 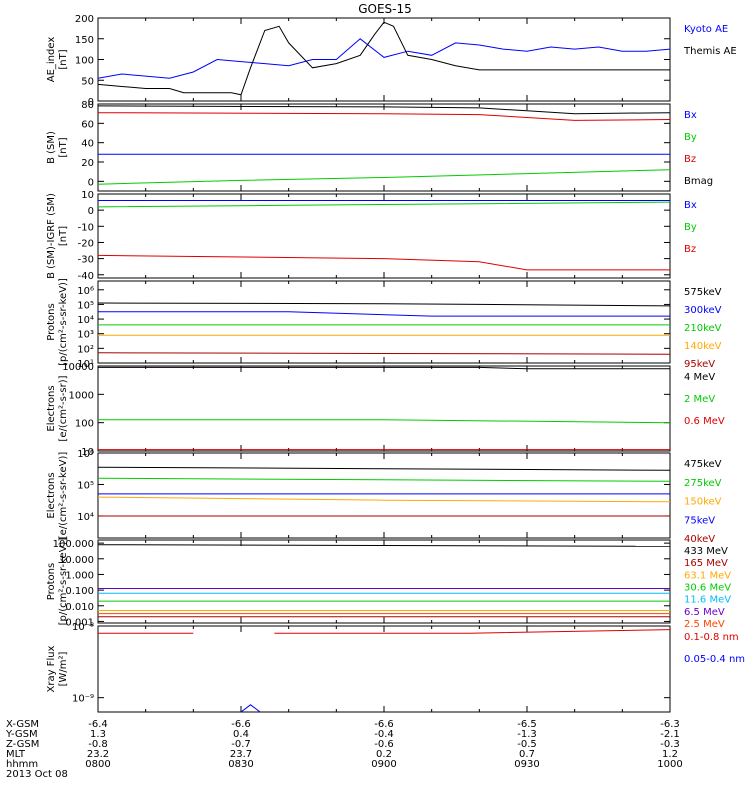 What do you see at coordinates (84, 19) in the screenshot?
I see `y-tick-label: 200` at bounding box center [84, 19].